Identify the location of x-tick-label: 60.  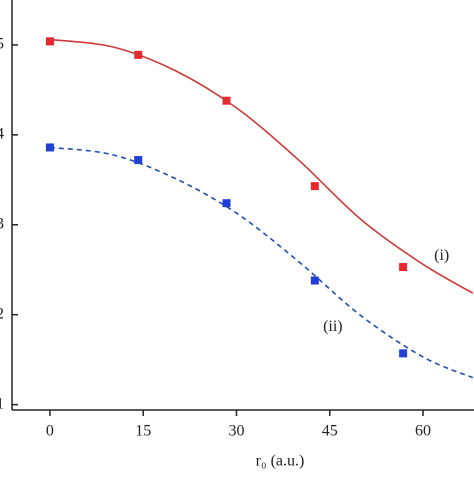
(423, 431).